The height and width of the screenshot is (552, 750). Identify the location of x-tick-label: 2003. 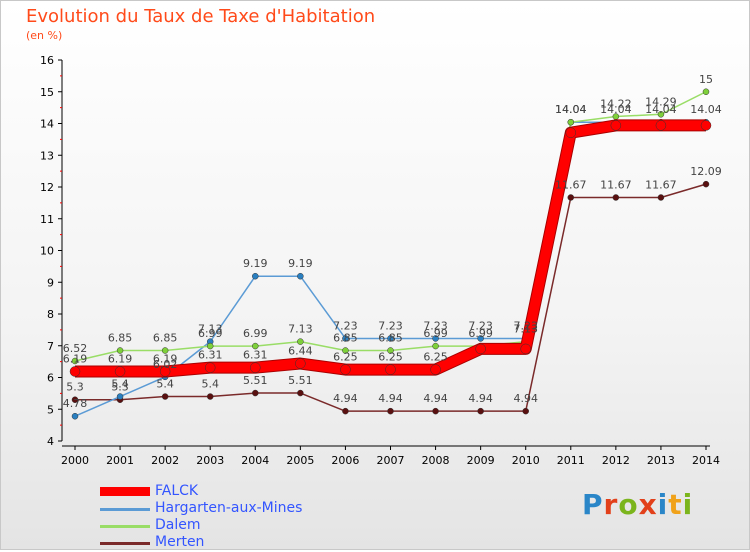
(210, 460).